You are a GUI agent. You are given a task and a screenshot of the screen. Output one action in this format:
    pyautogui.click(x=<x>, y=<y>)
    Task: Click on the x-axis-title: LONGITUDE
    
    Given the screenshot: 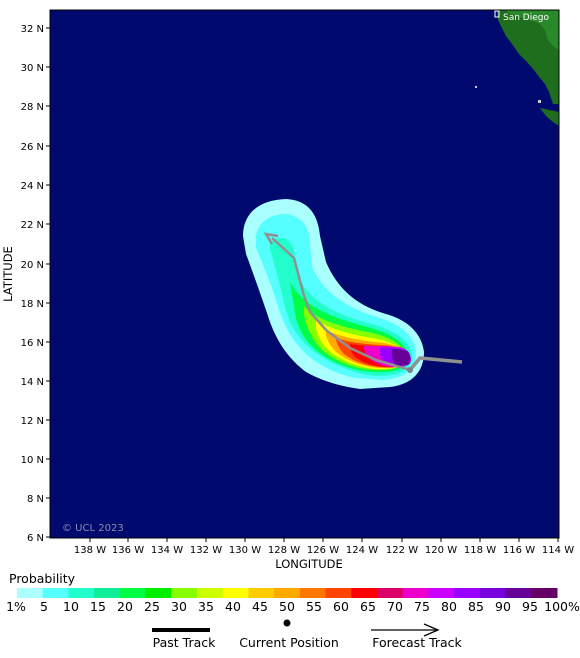 What is the action you would take?
    pyautogui.click(x=309, y=564)
    